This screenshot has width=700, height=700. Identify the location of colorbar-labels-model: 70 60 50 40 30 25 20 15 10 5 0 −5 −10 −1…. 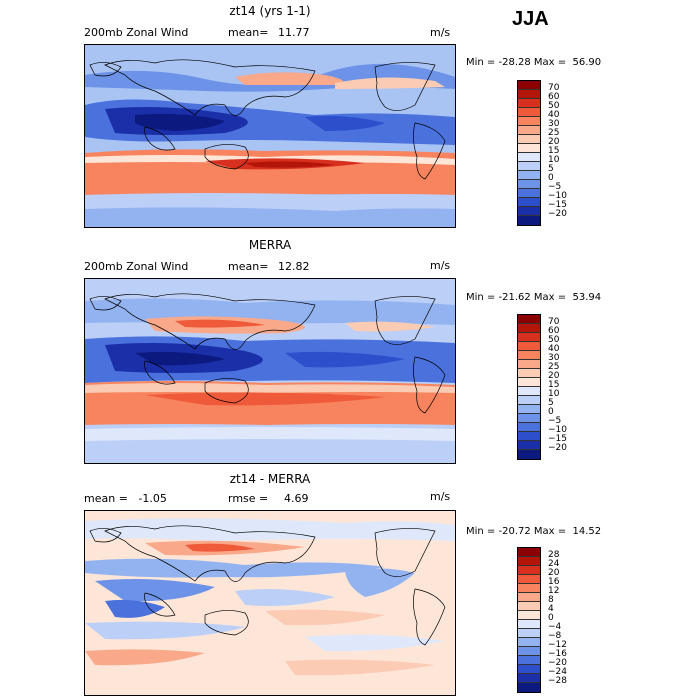
(568, 152).